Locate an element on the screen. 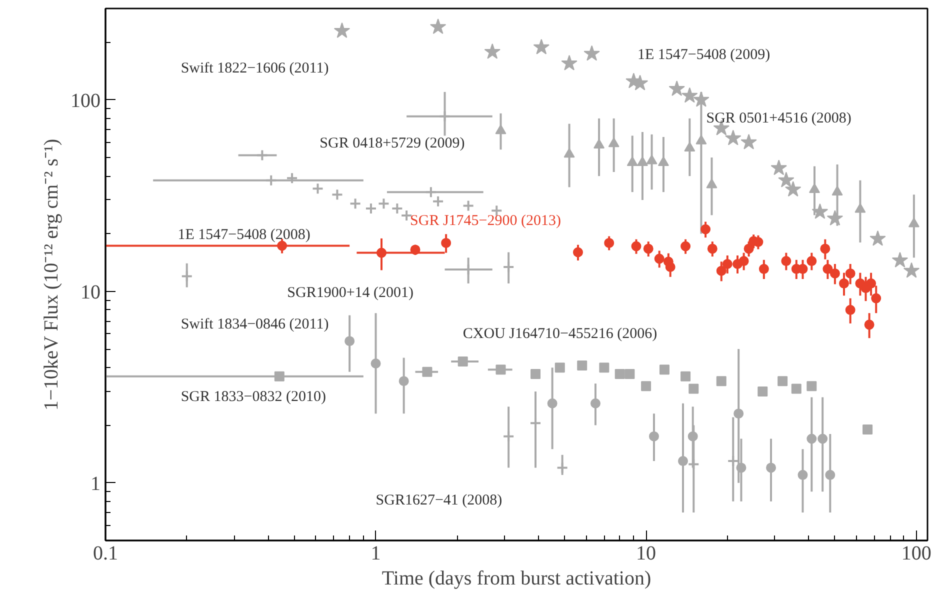 This screenshot has width=952, height=608. series-label: SGR J1745−2900 (2013) is located at coordinates (486, 220).